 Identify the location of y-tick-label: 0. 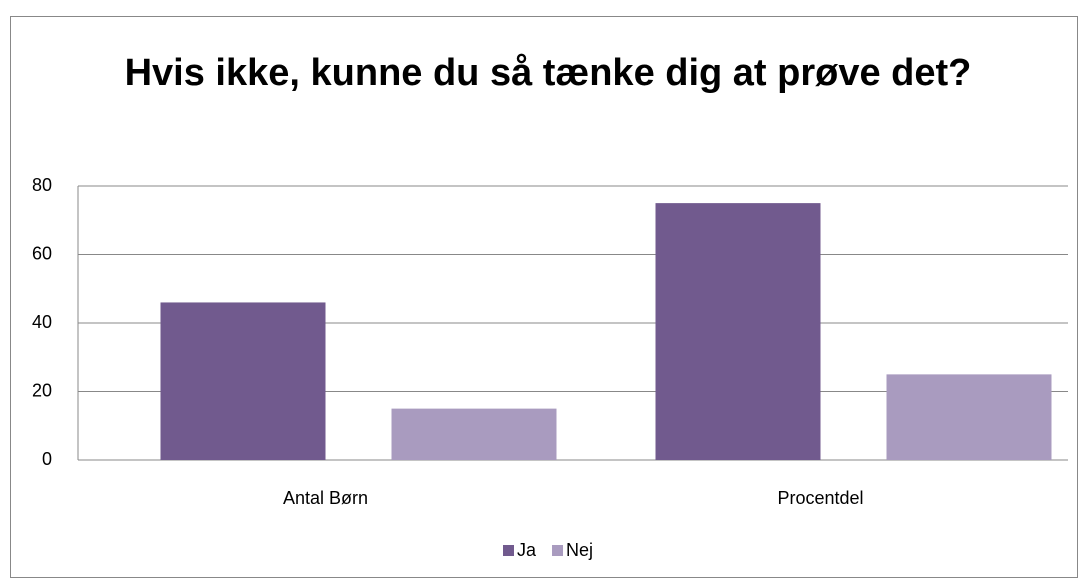
(47, 459).